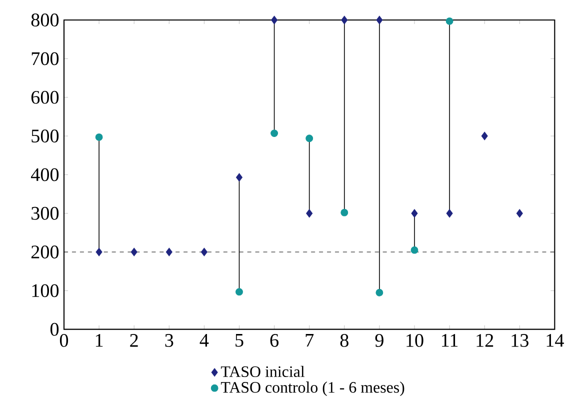 This screenshot has width=567, height=420. I want to click on y-tick-label: 800, so click(45, 20).